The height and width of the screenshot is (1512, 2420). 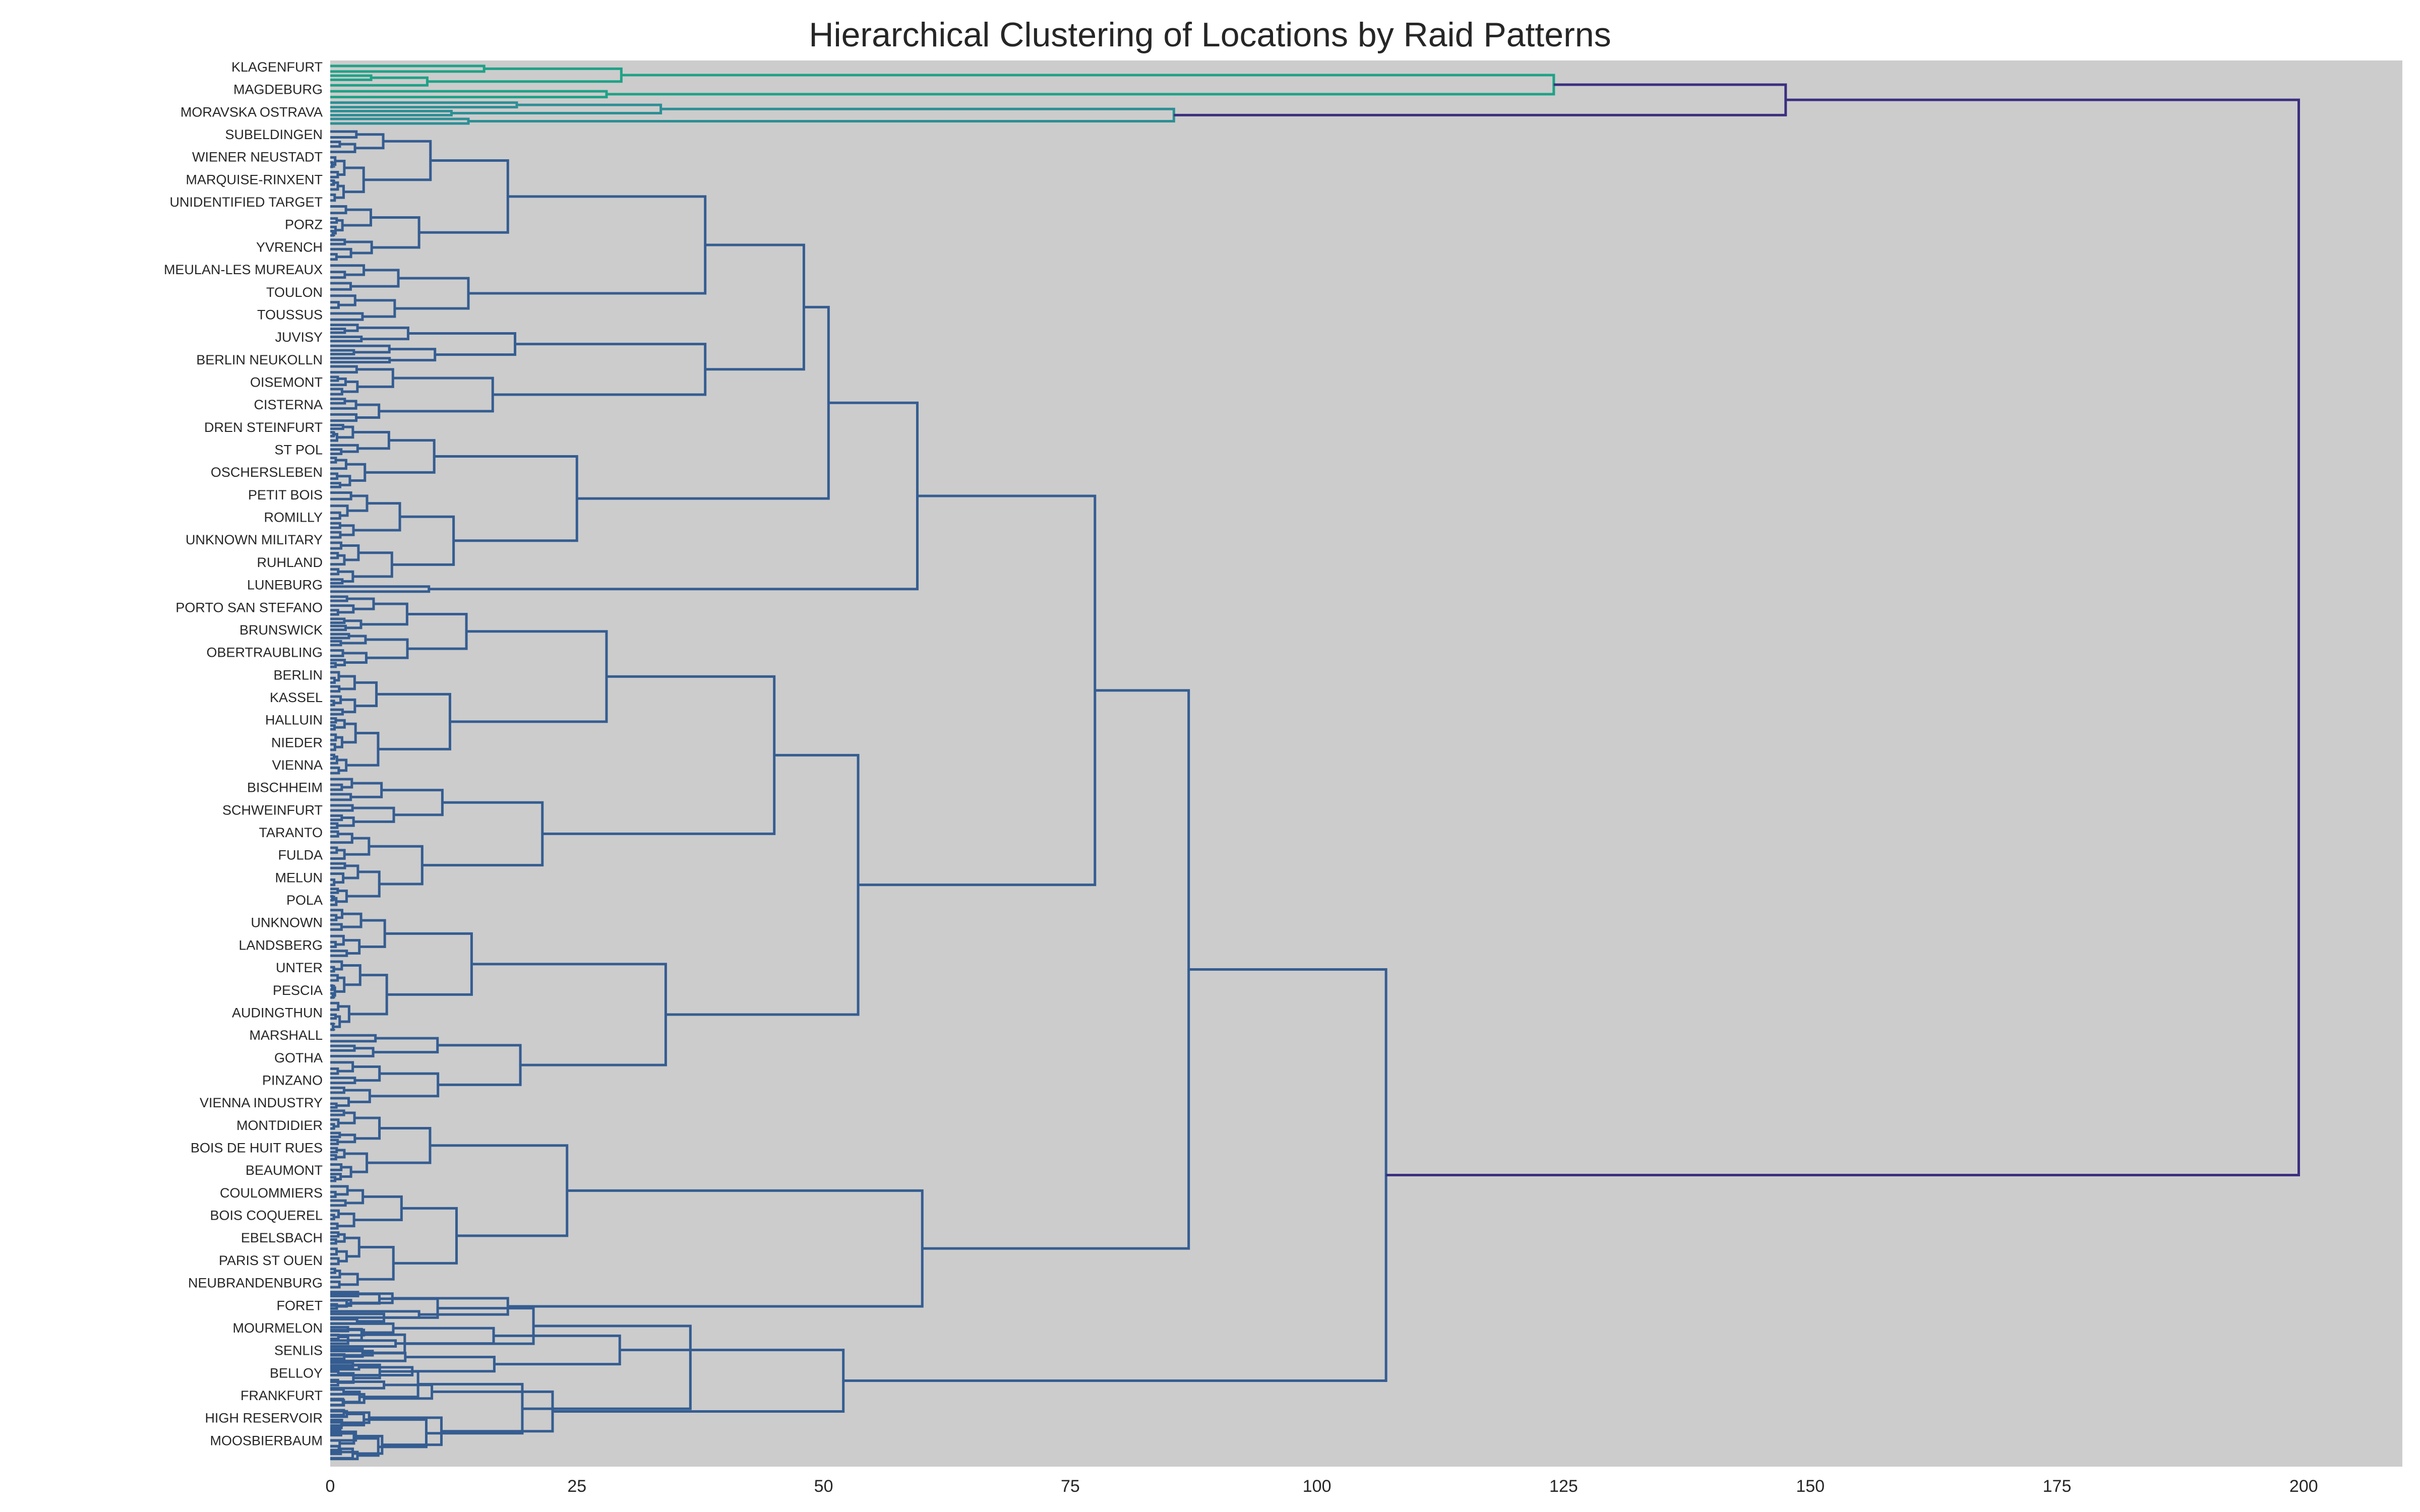 I want to click on leaf-label: BELLOY, so click(x=296, y=1372).